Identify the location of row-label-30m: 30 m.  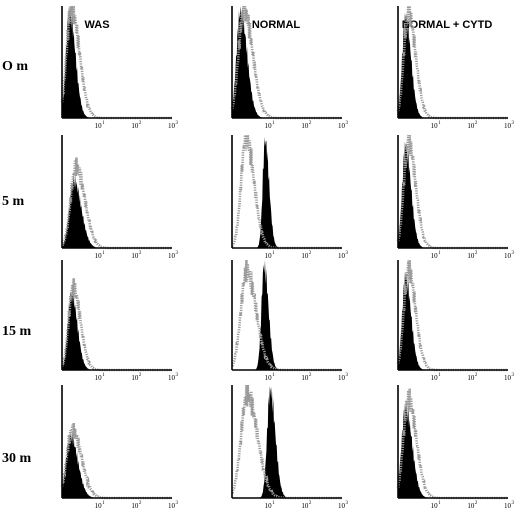
(17, 458).